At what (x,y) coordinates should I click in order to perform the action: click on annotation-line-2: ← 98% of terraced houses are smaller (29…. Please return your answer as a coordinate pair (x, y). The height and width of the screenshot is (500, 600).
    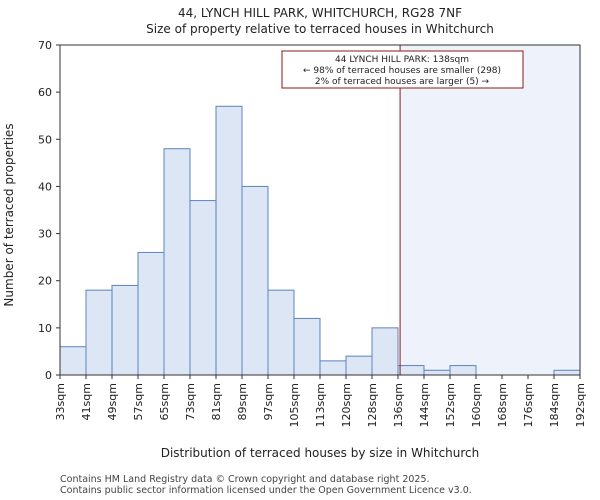
    Looking at the image, I should click on (402, 71).